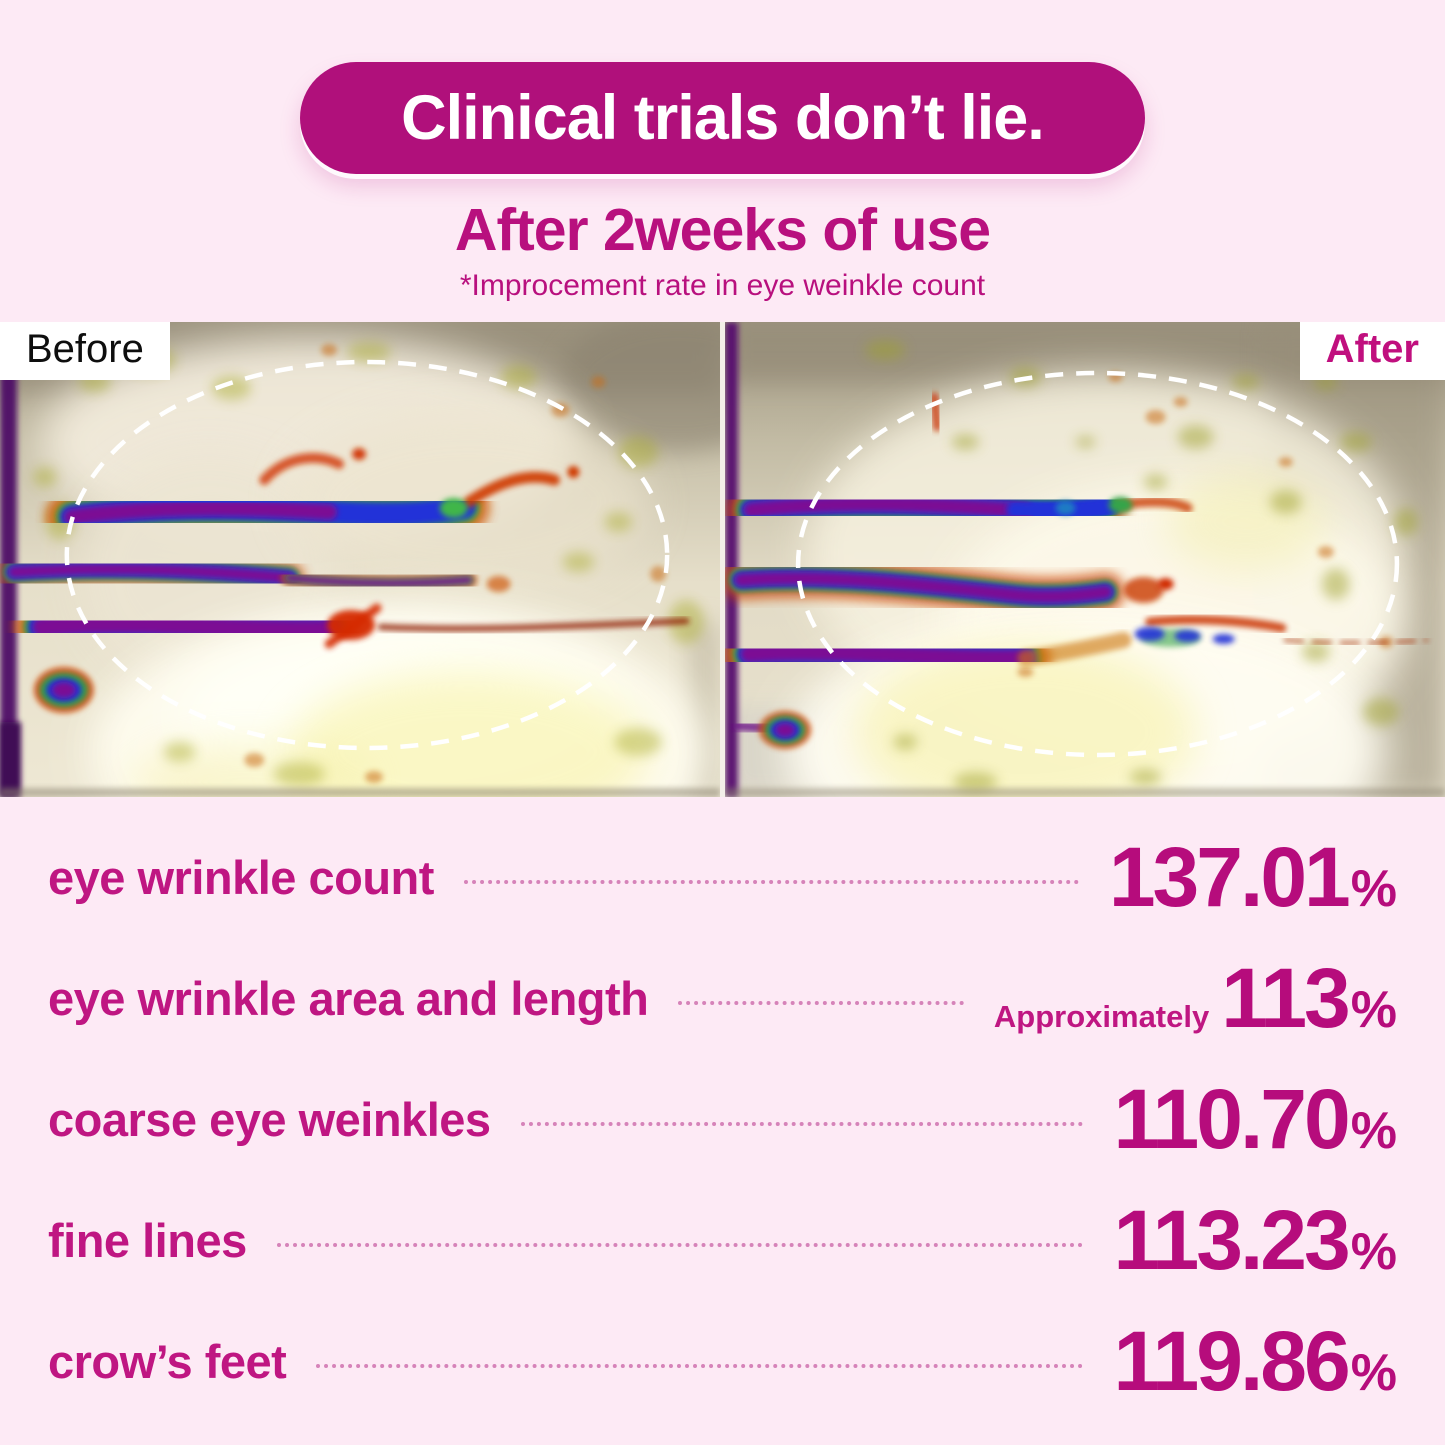 The height and width of the screenshot is (1445, 1445). I want to click on stat-row-eye-wrinkle-count: eye wrinkle count 137.01 %, so click(722, 877).